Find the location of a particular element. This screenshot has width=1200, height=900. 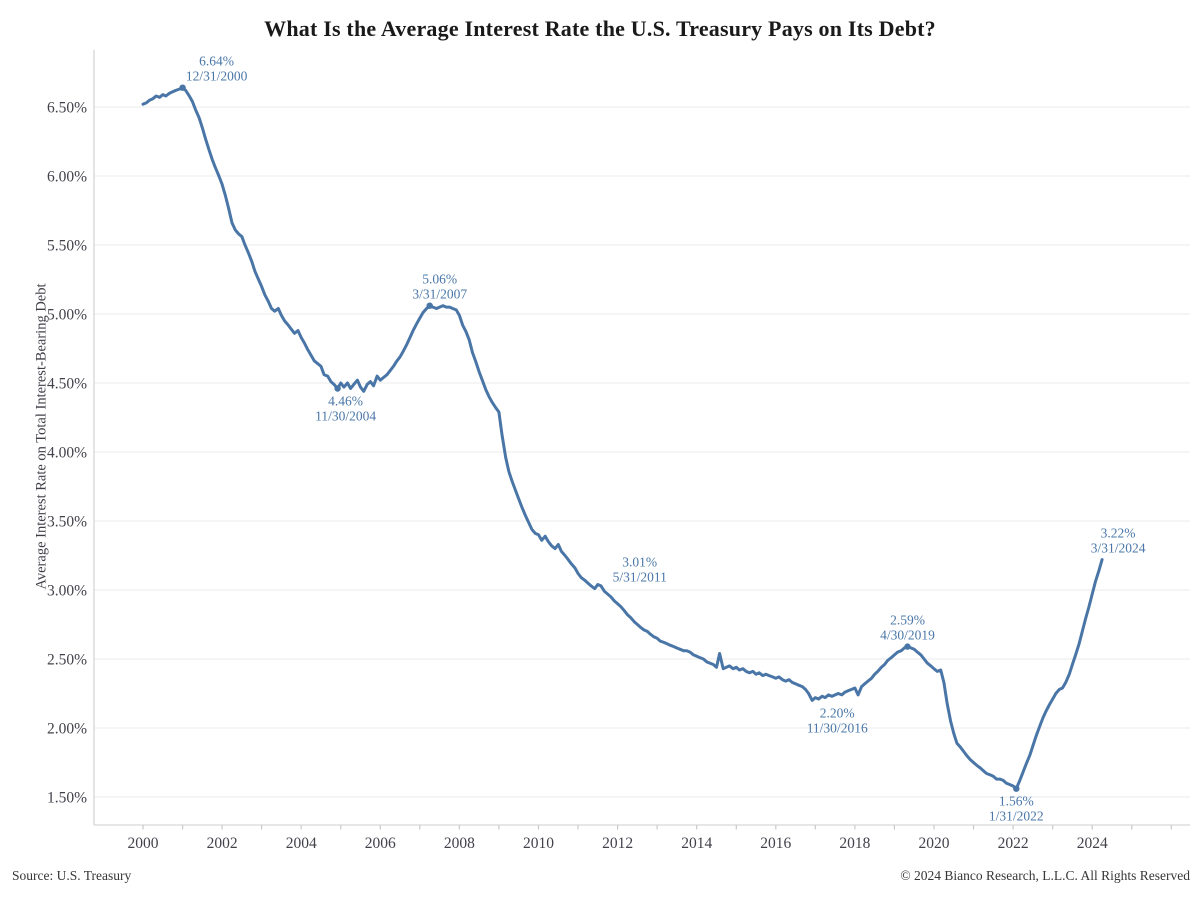

y-tick-label: 3.00% is located at coordinates (67, 591).